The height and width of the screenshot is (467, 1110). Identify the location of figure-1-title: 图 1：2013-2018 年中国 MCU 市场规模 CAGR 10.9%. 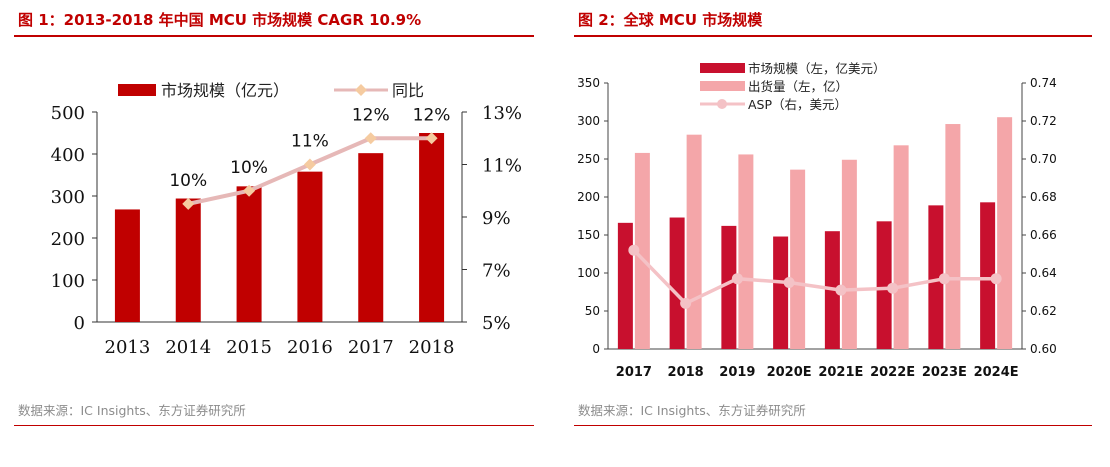
(220, 20).